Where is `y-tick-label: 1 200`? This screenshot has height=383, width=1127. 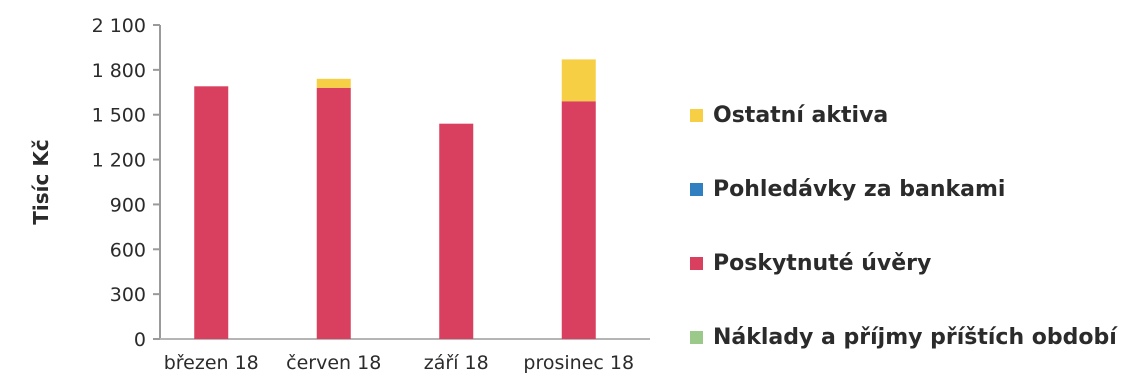
y-tick-label: 1 200 is located at coordinates (119, 161).